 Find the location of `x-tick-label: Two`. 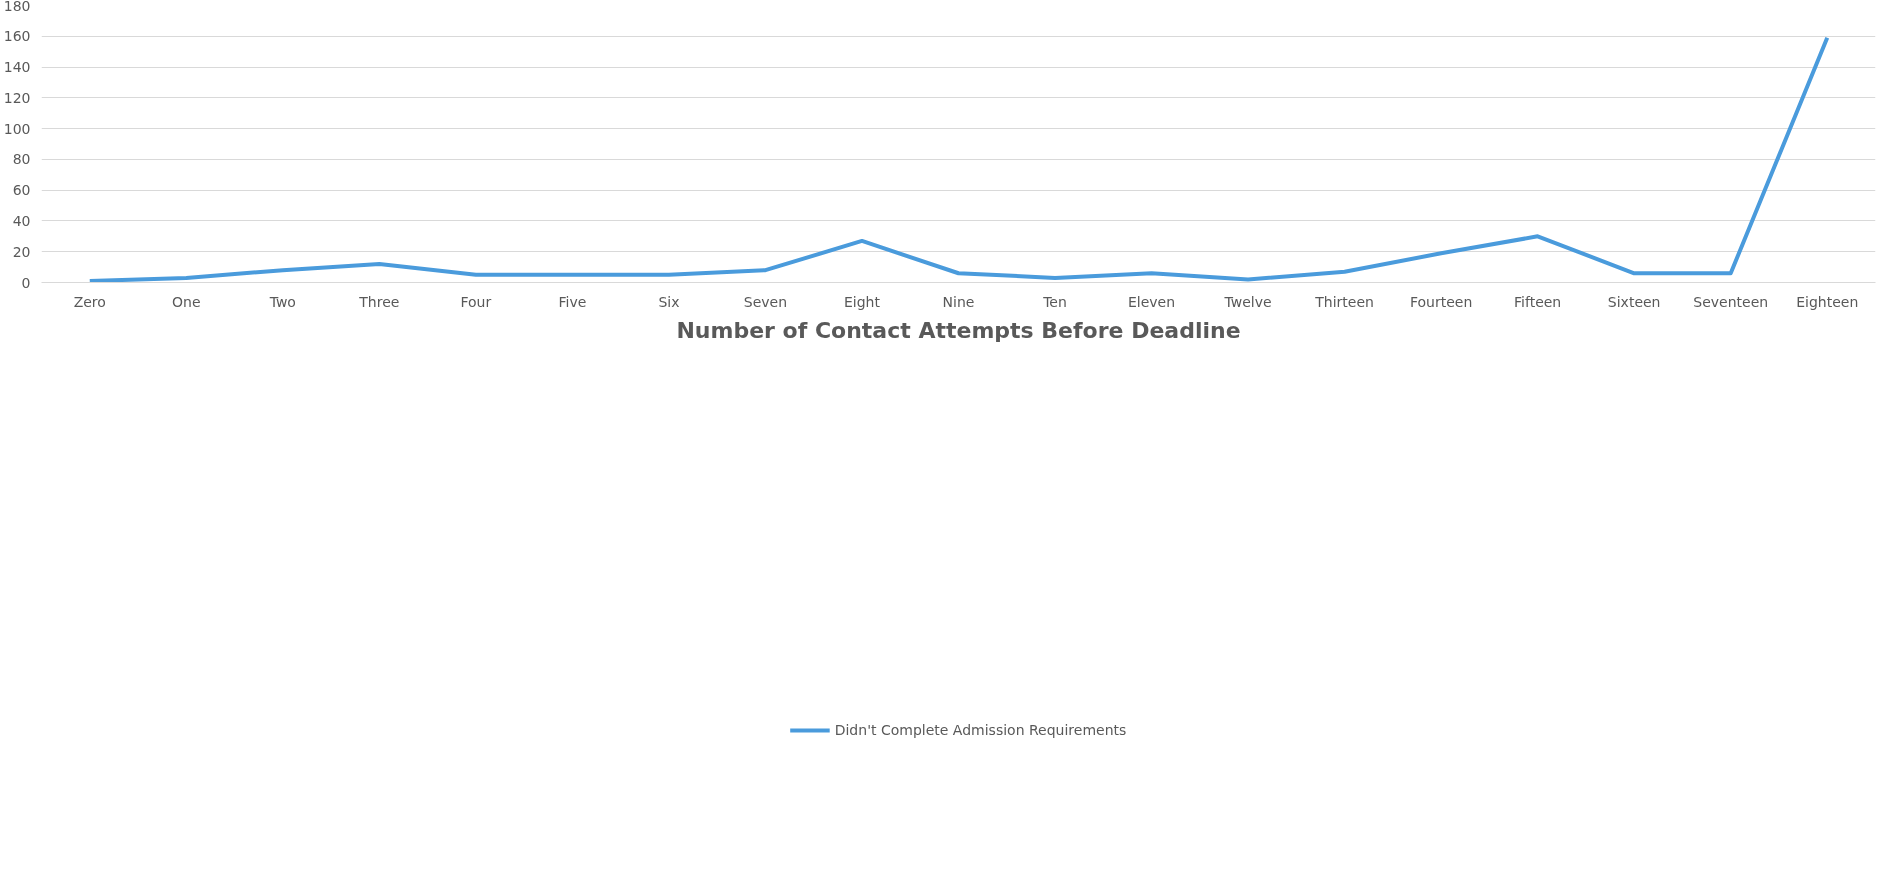

x-tick-label: Two is located at coordinates (282, 301).